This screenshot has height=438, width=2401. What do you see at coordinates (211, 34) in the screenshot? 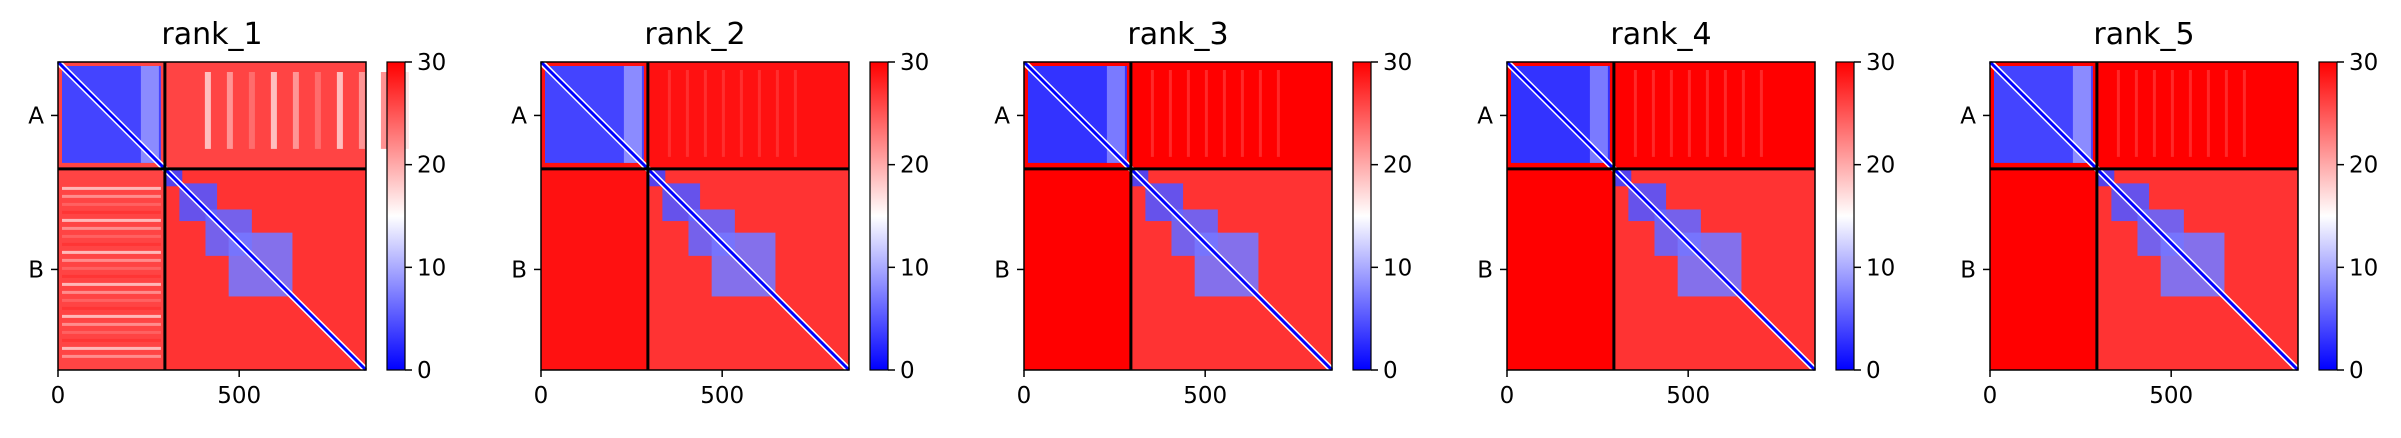
I see `panel-title: rank_1` at bounding box center [211, 34].